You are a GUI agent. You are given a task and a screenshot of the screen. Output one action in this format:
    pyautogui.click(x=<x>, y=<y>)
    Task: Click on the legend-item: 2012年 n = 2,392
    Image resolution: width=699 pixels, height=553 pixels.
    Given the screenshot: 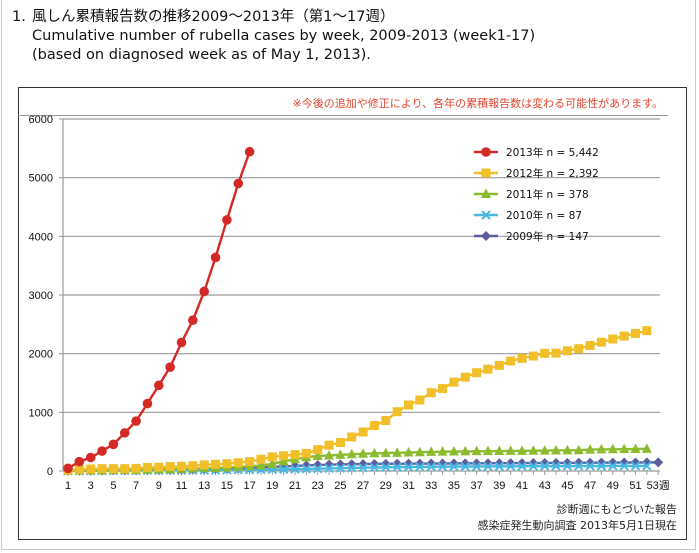 What is the action you would take?
    pyautogui.click(x=536, y=173)
    